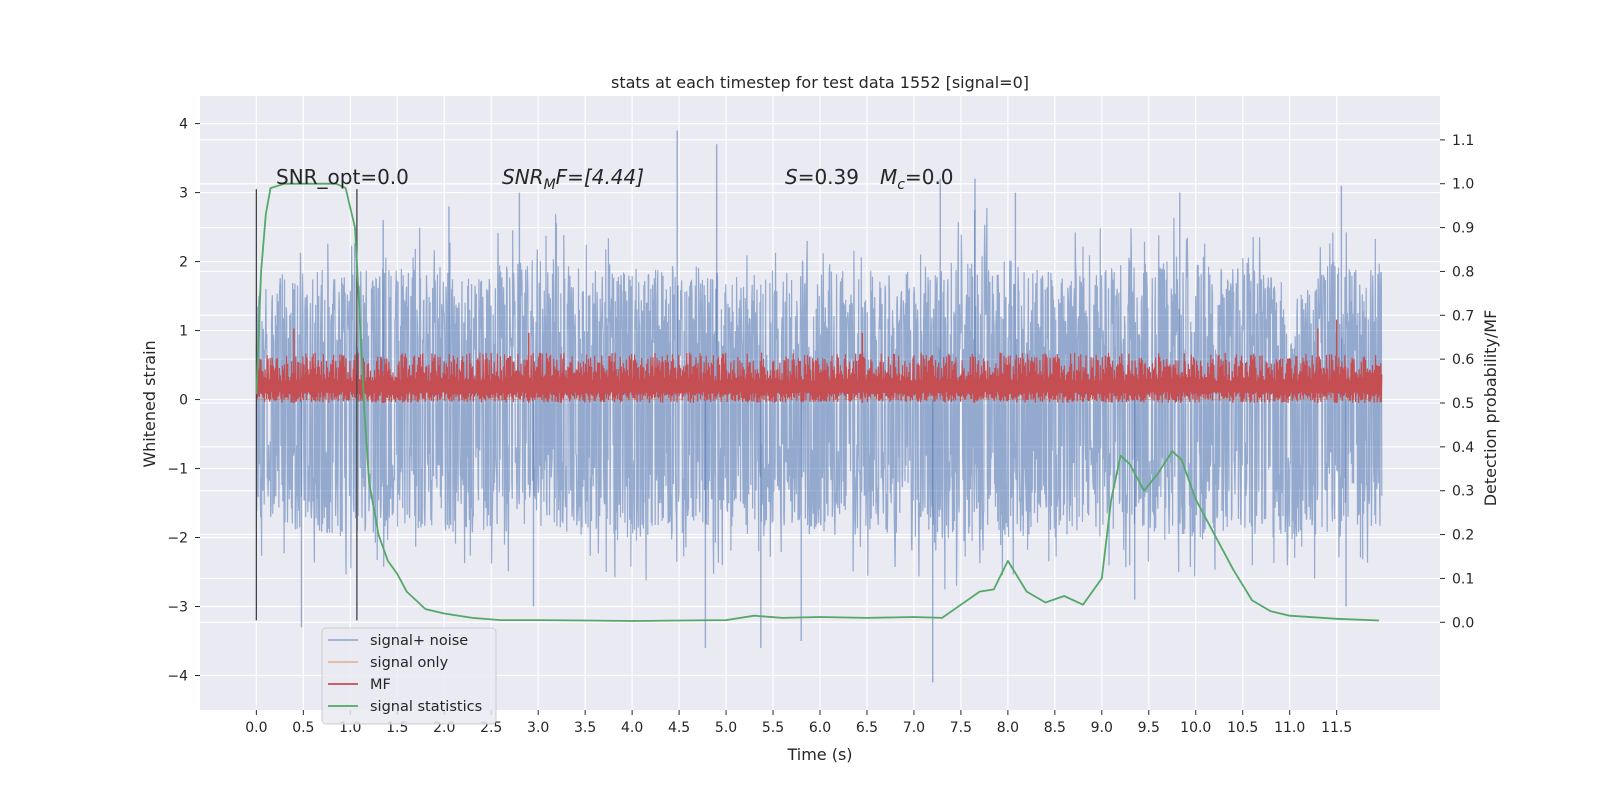  Describe the element at coordinates (1463, 404) in the screenshot. I see `y2-tick-label: 0.5` at that location.